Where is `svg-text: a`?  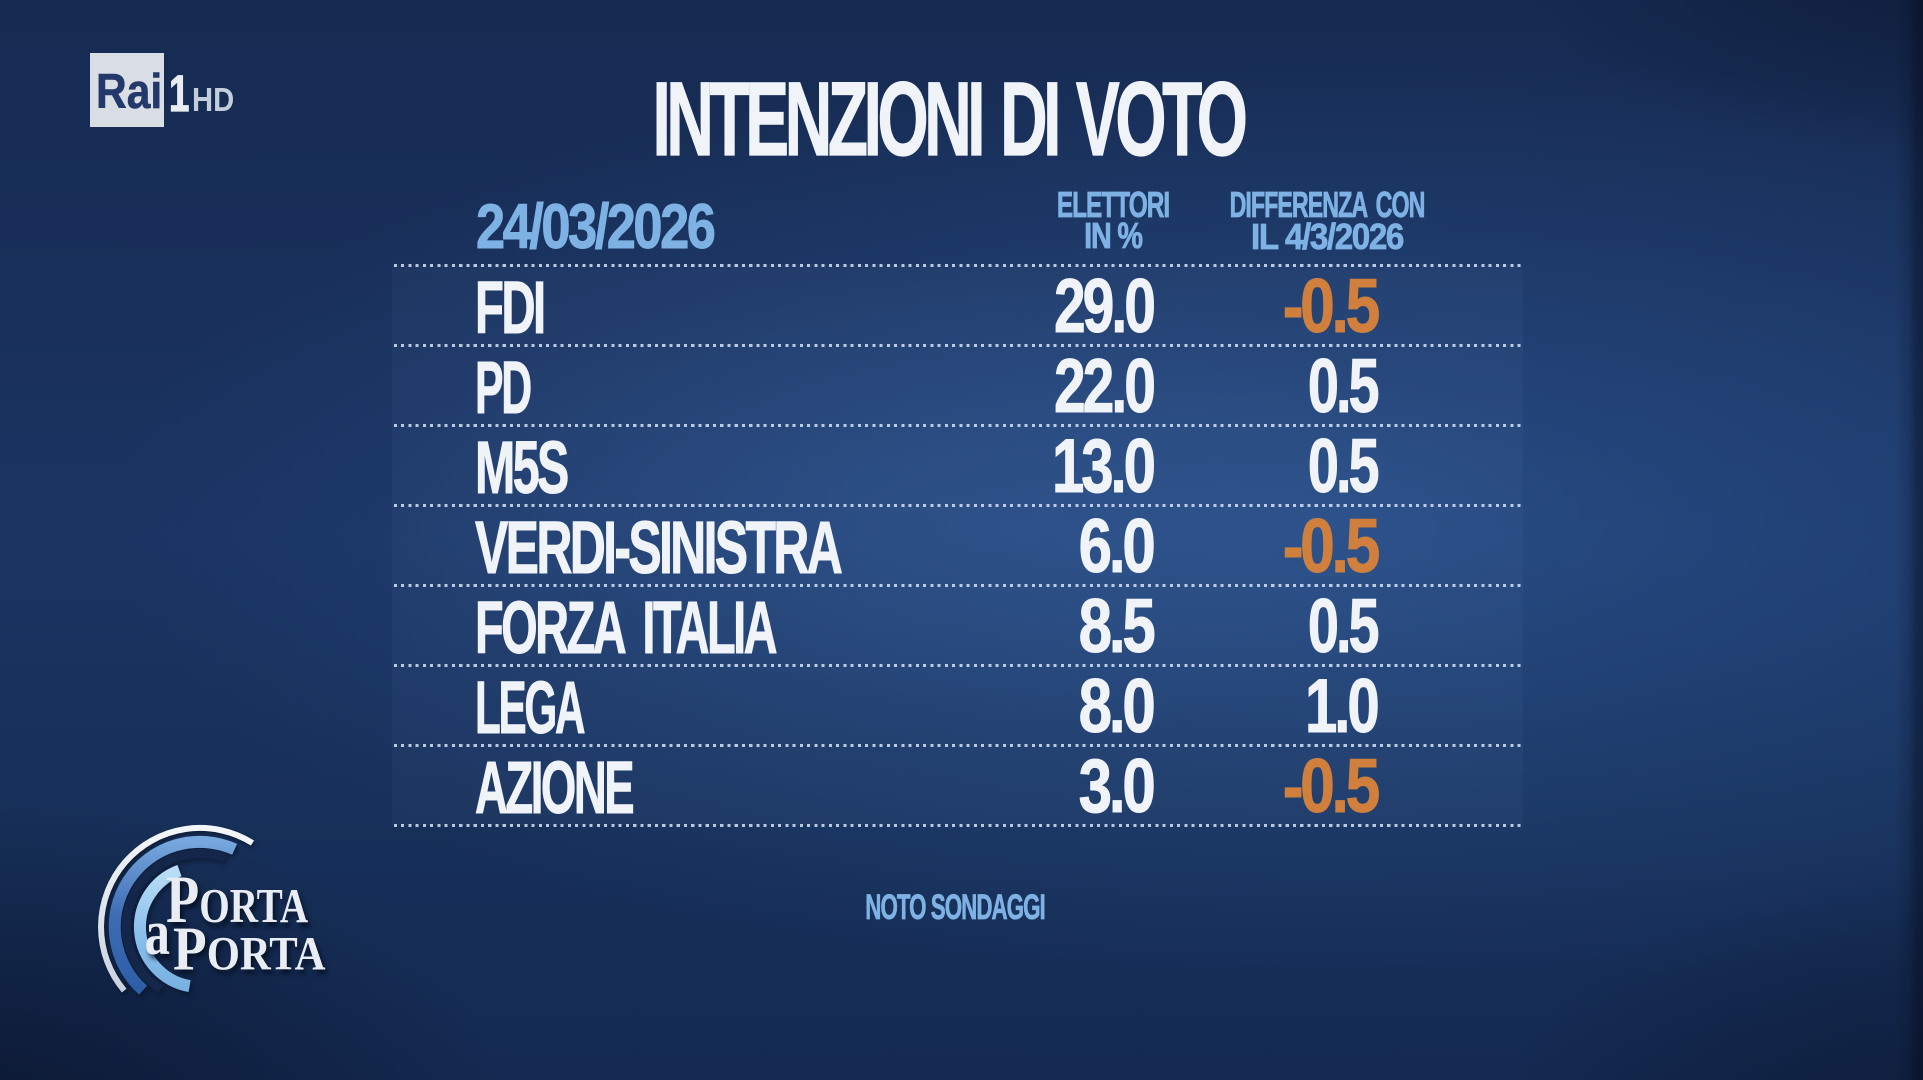 svg-text: a is located at coordinates (157, 932).